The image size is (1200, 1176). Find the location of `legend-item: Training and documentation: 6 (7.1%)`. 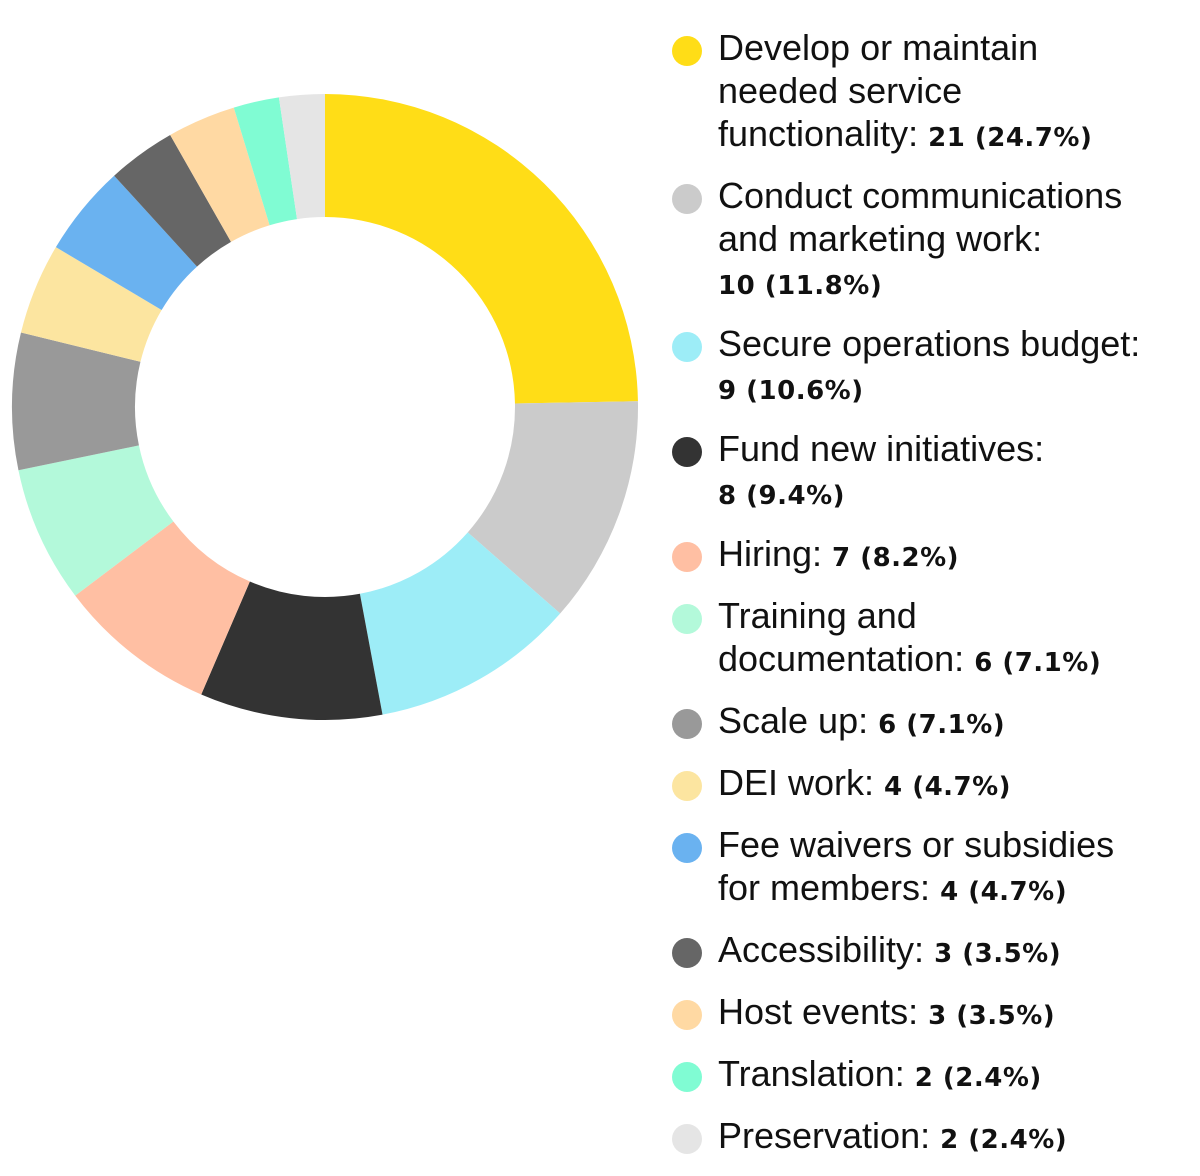

legend-item: Training and documentation: 6 (7.1%) is located at coordinates (932, 639).